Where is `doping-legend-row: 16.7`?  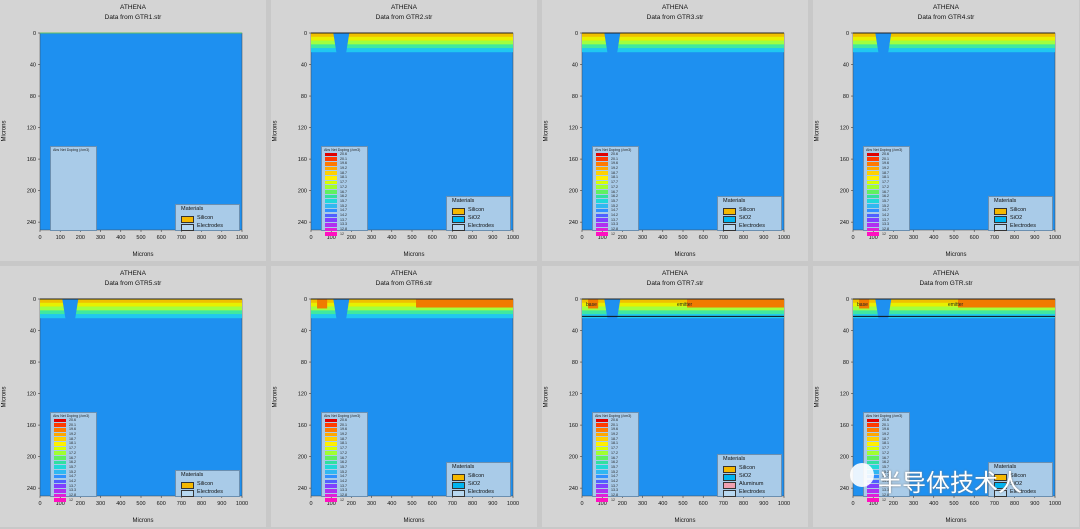 doping-legend-row: 16.7 is located at coordinates (344, 192).